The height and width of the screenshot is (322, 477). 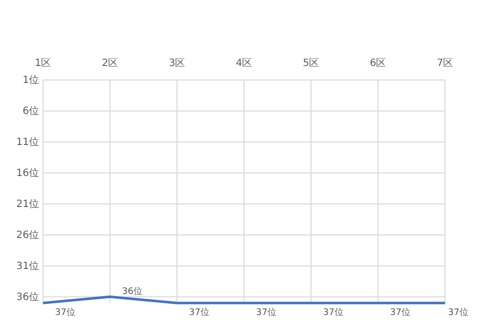 What do you see at coordinates (27, 266) in the screenshot?
I see `y-tick-label: 31位` at bounding box center [27, 266].